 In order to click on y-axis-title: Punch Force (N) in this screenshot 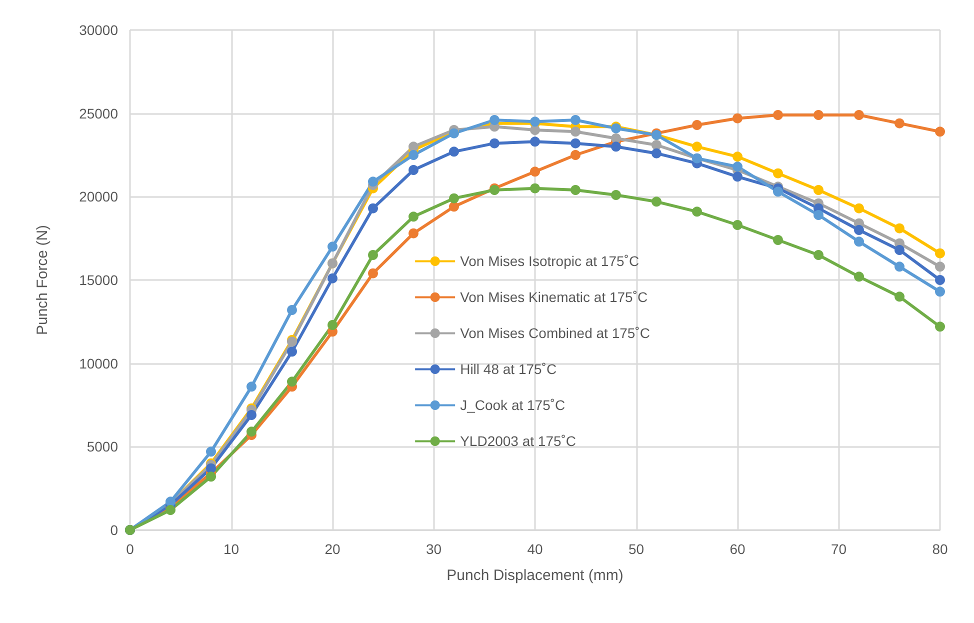, I will do `click(42, 280)`.